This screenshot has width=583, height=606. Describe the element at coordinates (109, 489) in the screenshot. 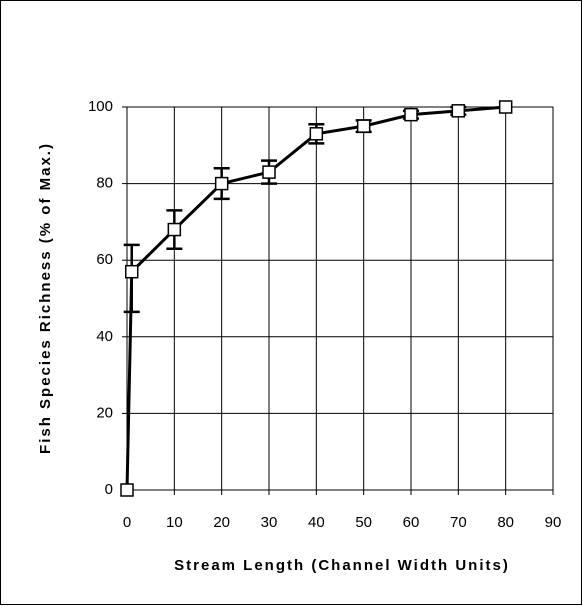

I see `y-tick-label: 0` at that location.